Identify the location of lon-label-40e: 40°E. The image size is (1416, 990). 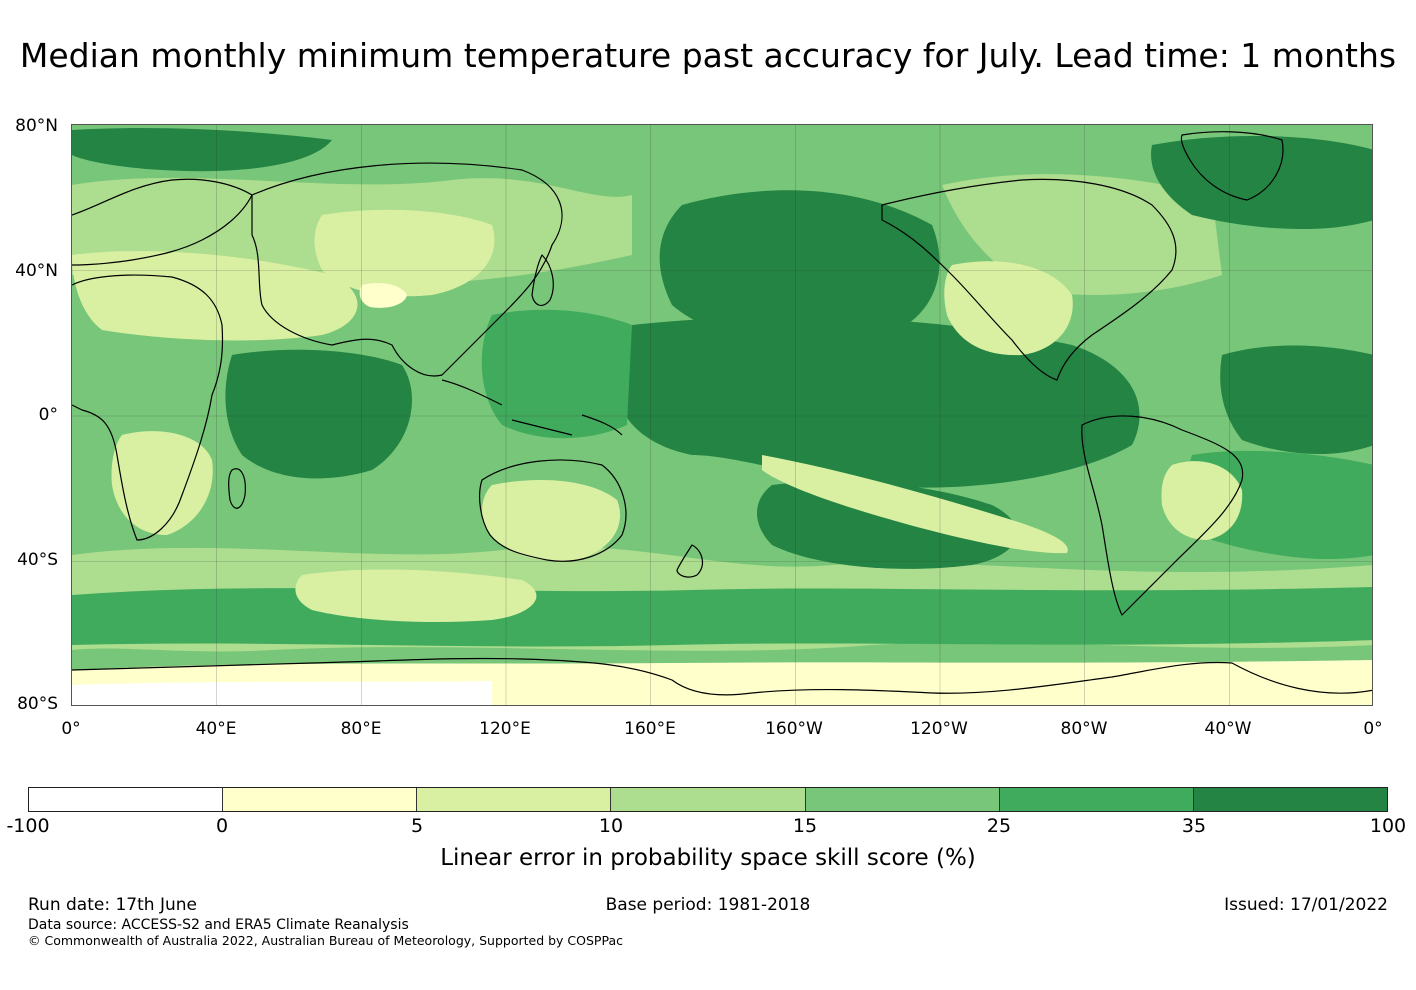
(216, 729).